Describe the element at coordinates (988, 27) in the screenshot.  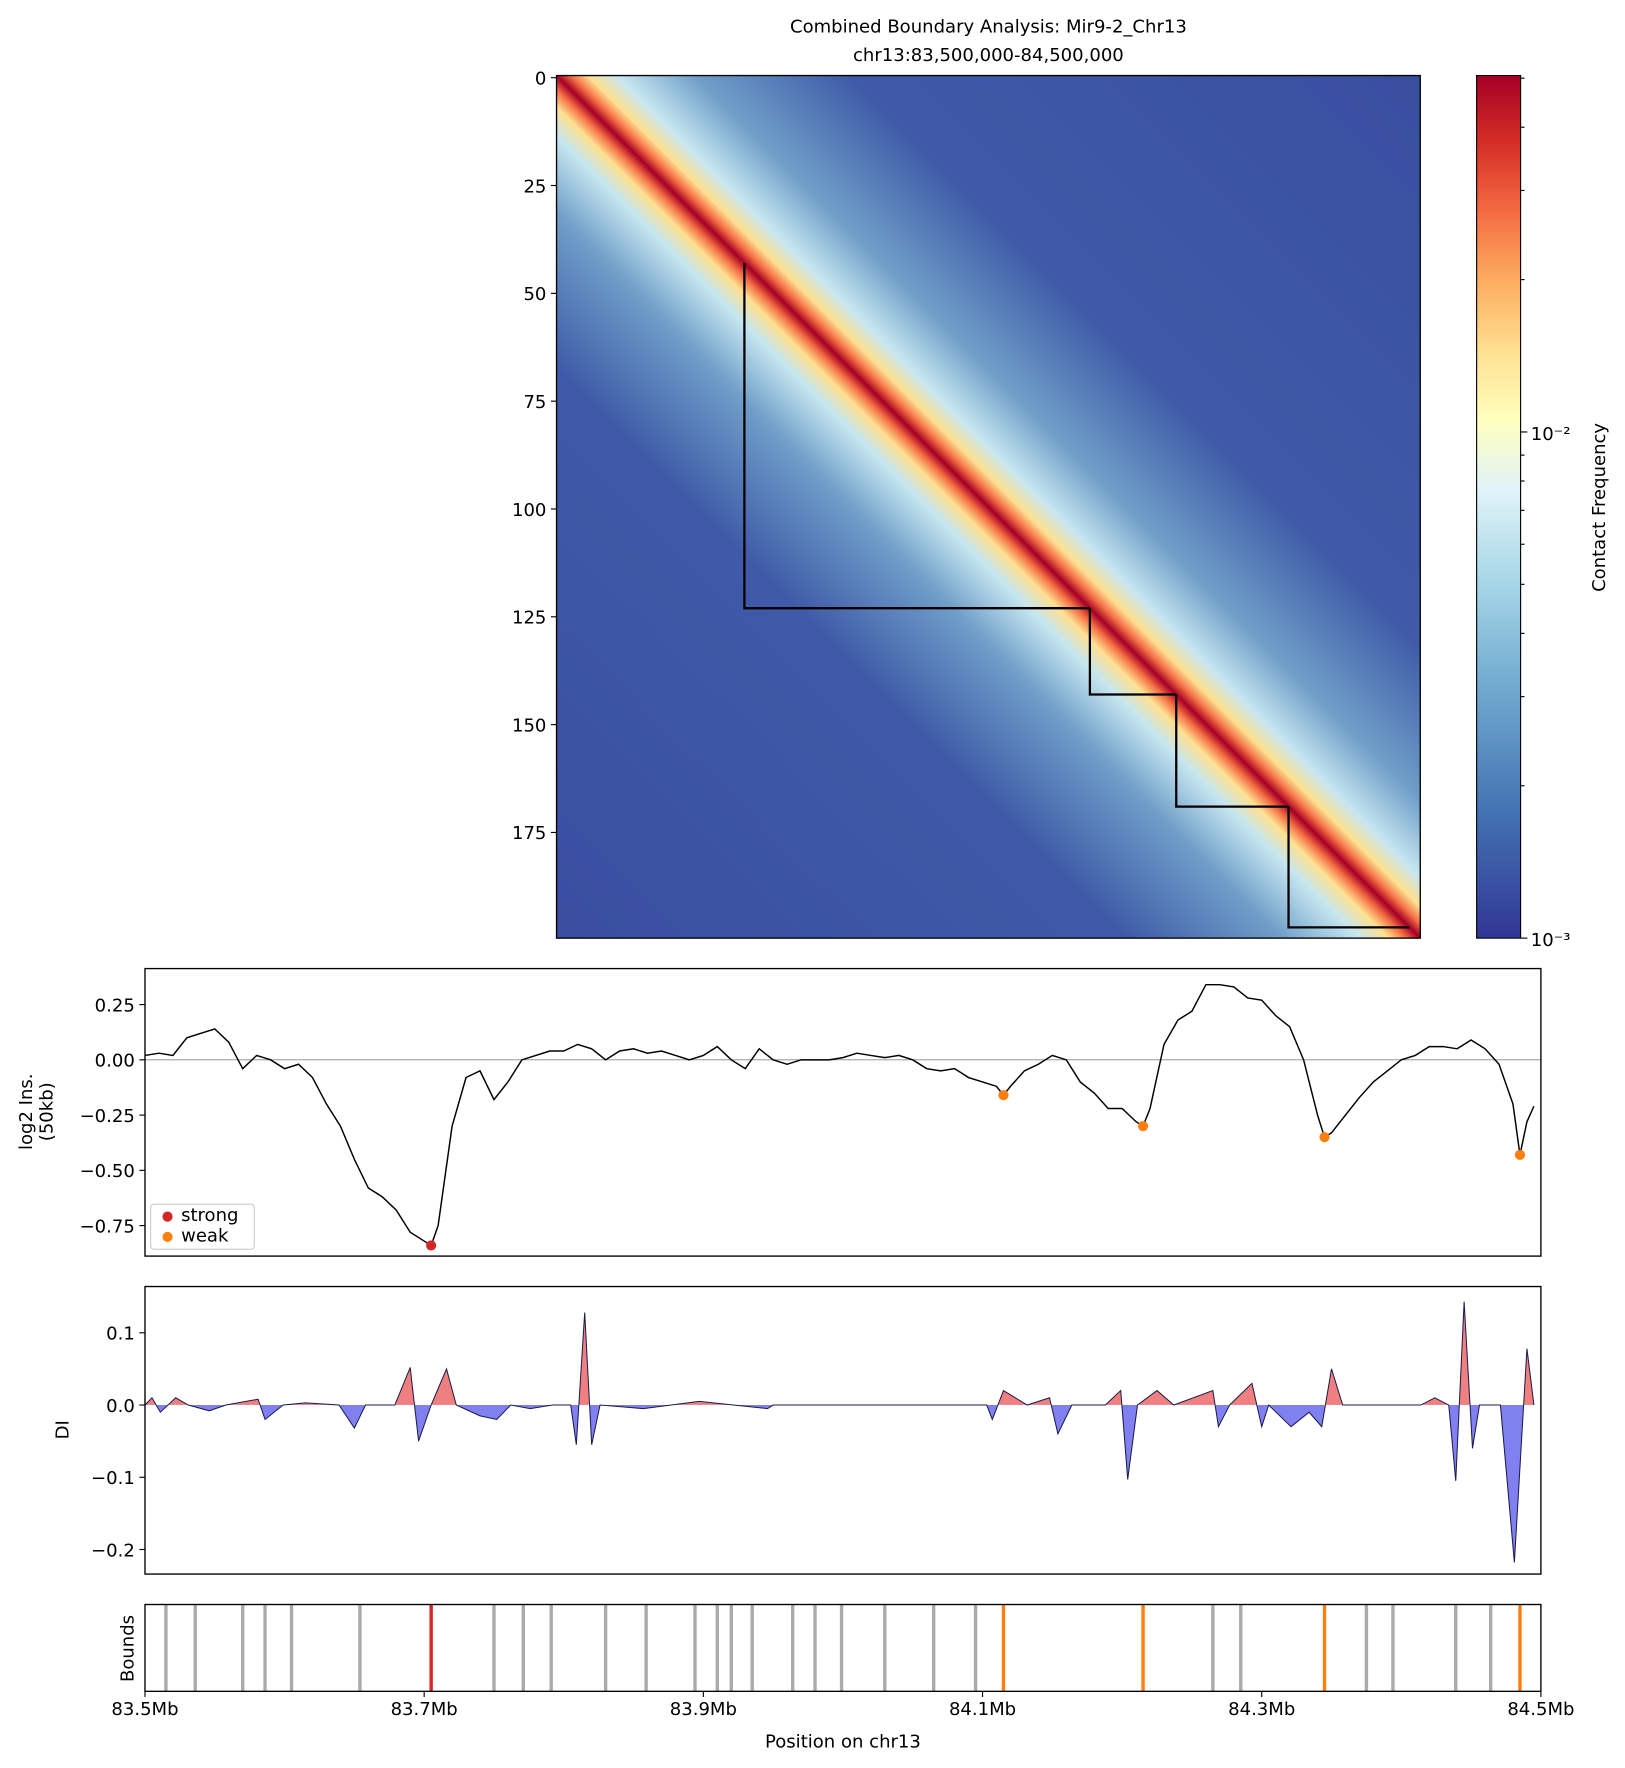
I see `chart-title: Combined Boundary Analysis: Mir9-2_Chr13` at that location.